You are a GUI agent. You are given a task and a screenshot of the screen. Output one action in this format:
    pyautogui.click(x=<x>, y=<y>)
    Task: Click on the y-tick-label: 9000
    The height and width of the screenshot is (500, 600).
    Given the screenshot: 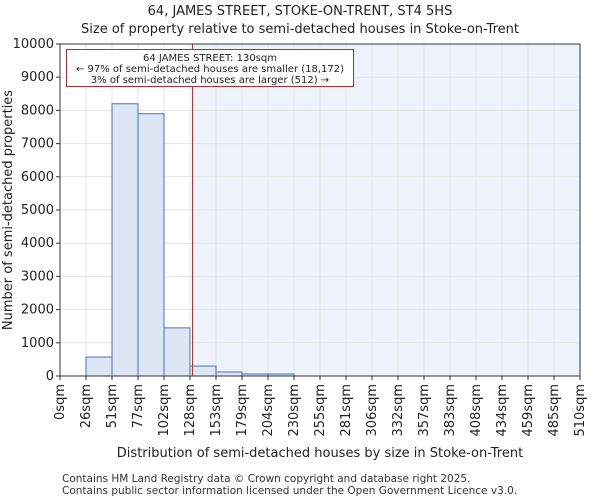 What is the action you would take?
    pyautogui.click(x=37, y=77)
    